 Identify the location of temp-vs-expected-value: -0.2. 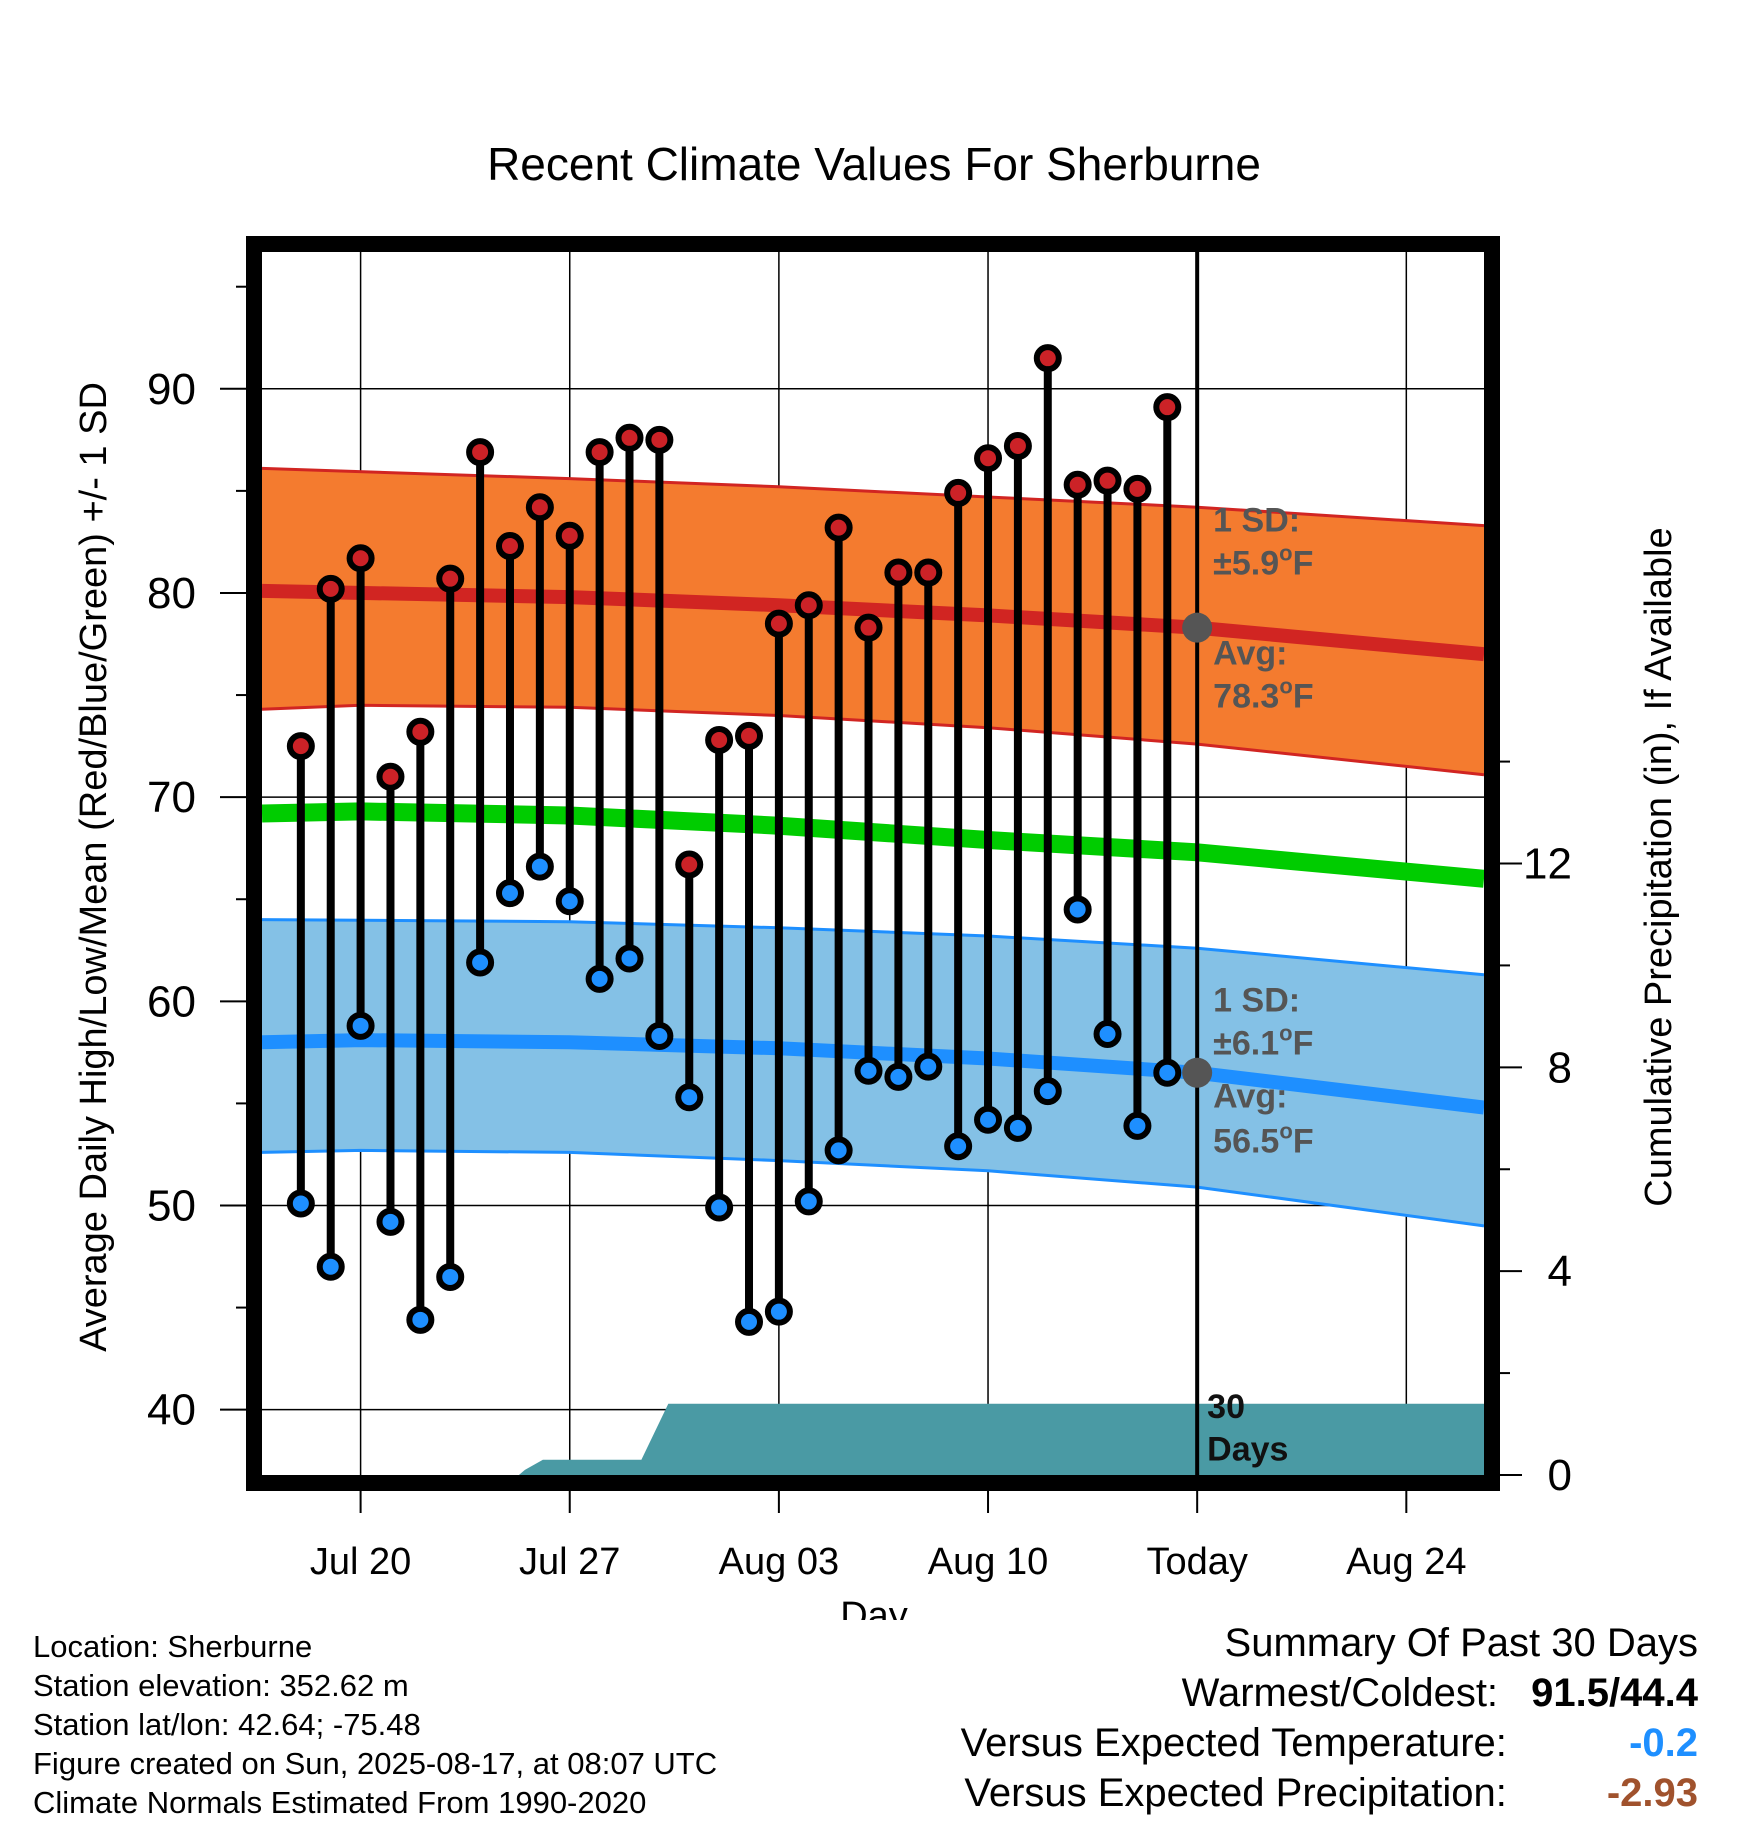
(1663, 1743).